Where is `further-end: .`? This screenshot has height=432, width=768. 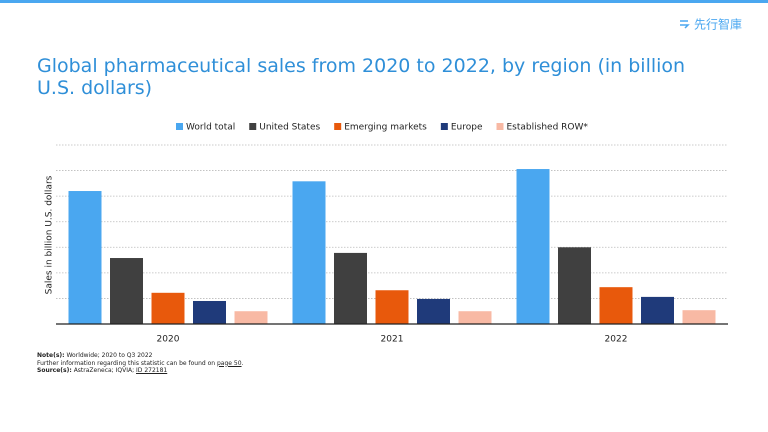
further-end: . is located at coordinates (242, 363).